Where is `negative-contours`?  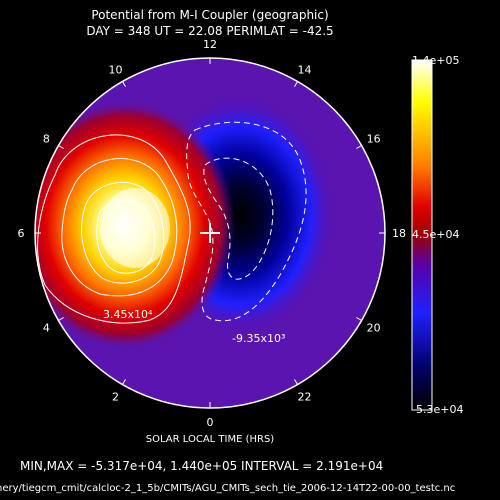
negative-contours is located at coordinates (246, 221).